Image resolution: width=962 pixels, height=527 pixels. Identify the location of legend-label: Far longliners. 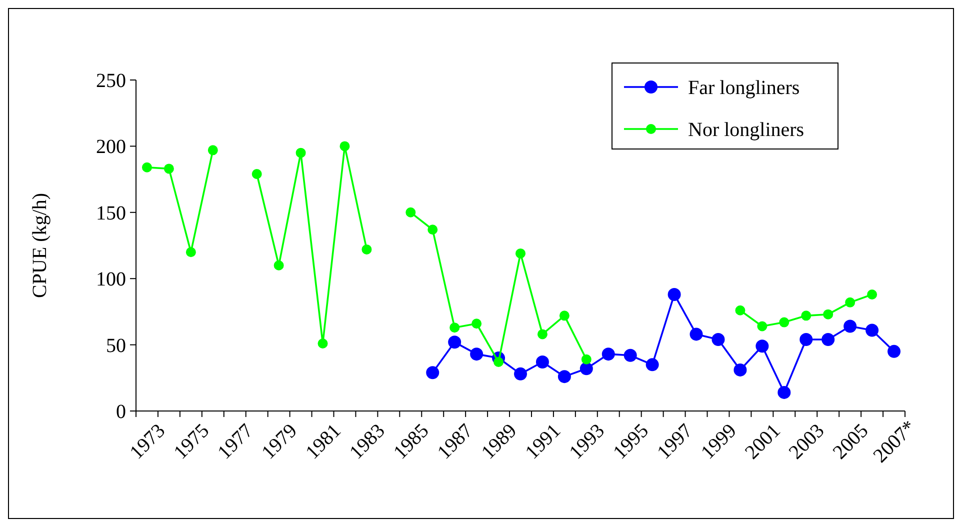
(744, 88).